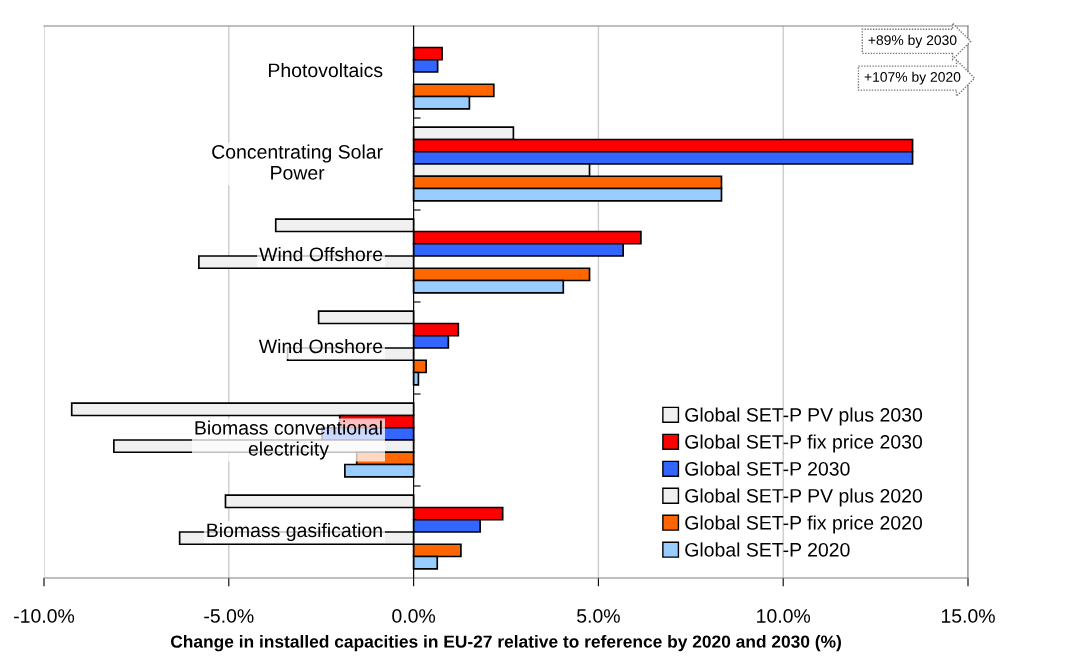  What do you see at coordinates (288, 440) in the screenshot?
I see `y-tick-label: Biomass conventional electricity` at bounding box center [288, 440].